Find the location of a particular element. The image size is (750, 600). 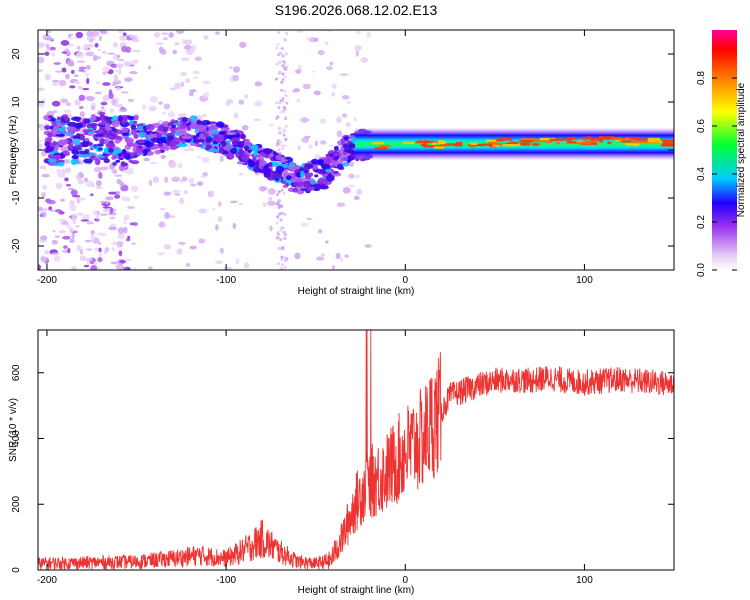

spectrogram-y-tick-label: 20 is located at coordinates (16, 54).